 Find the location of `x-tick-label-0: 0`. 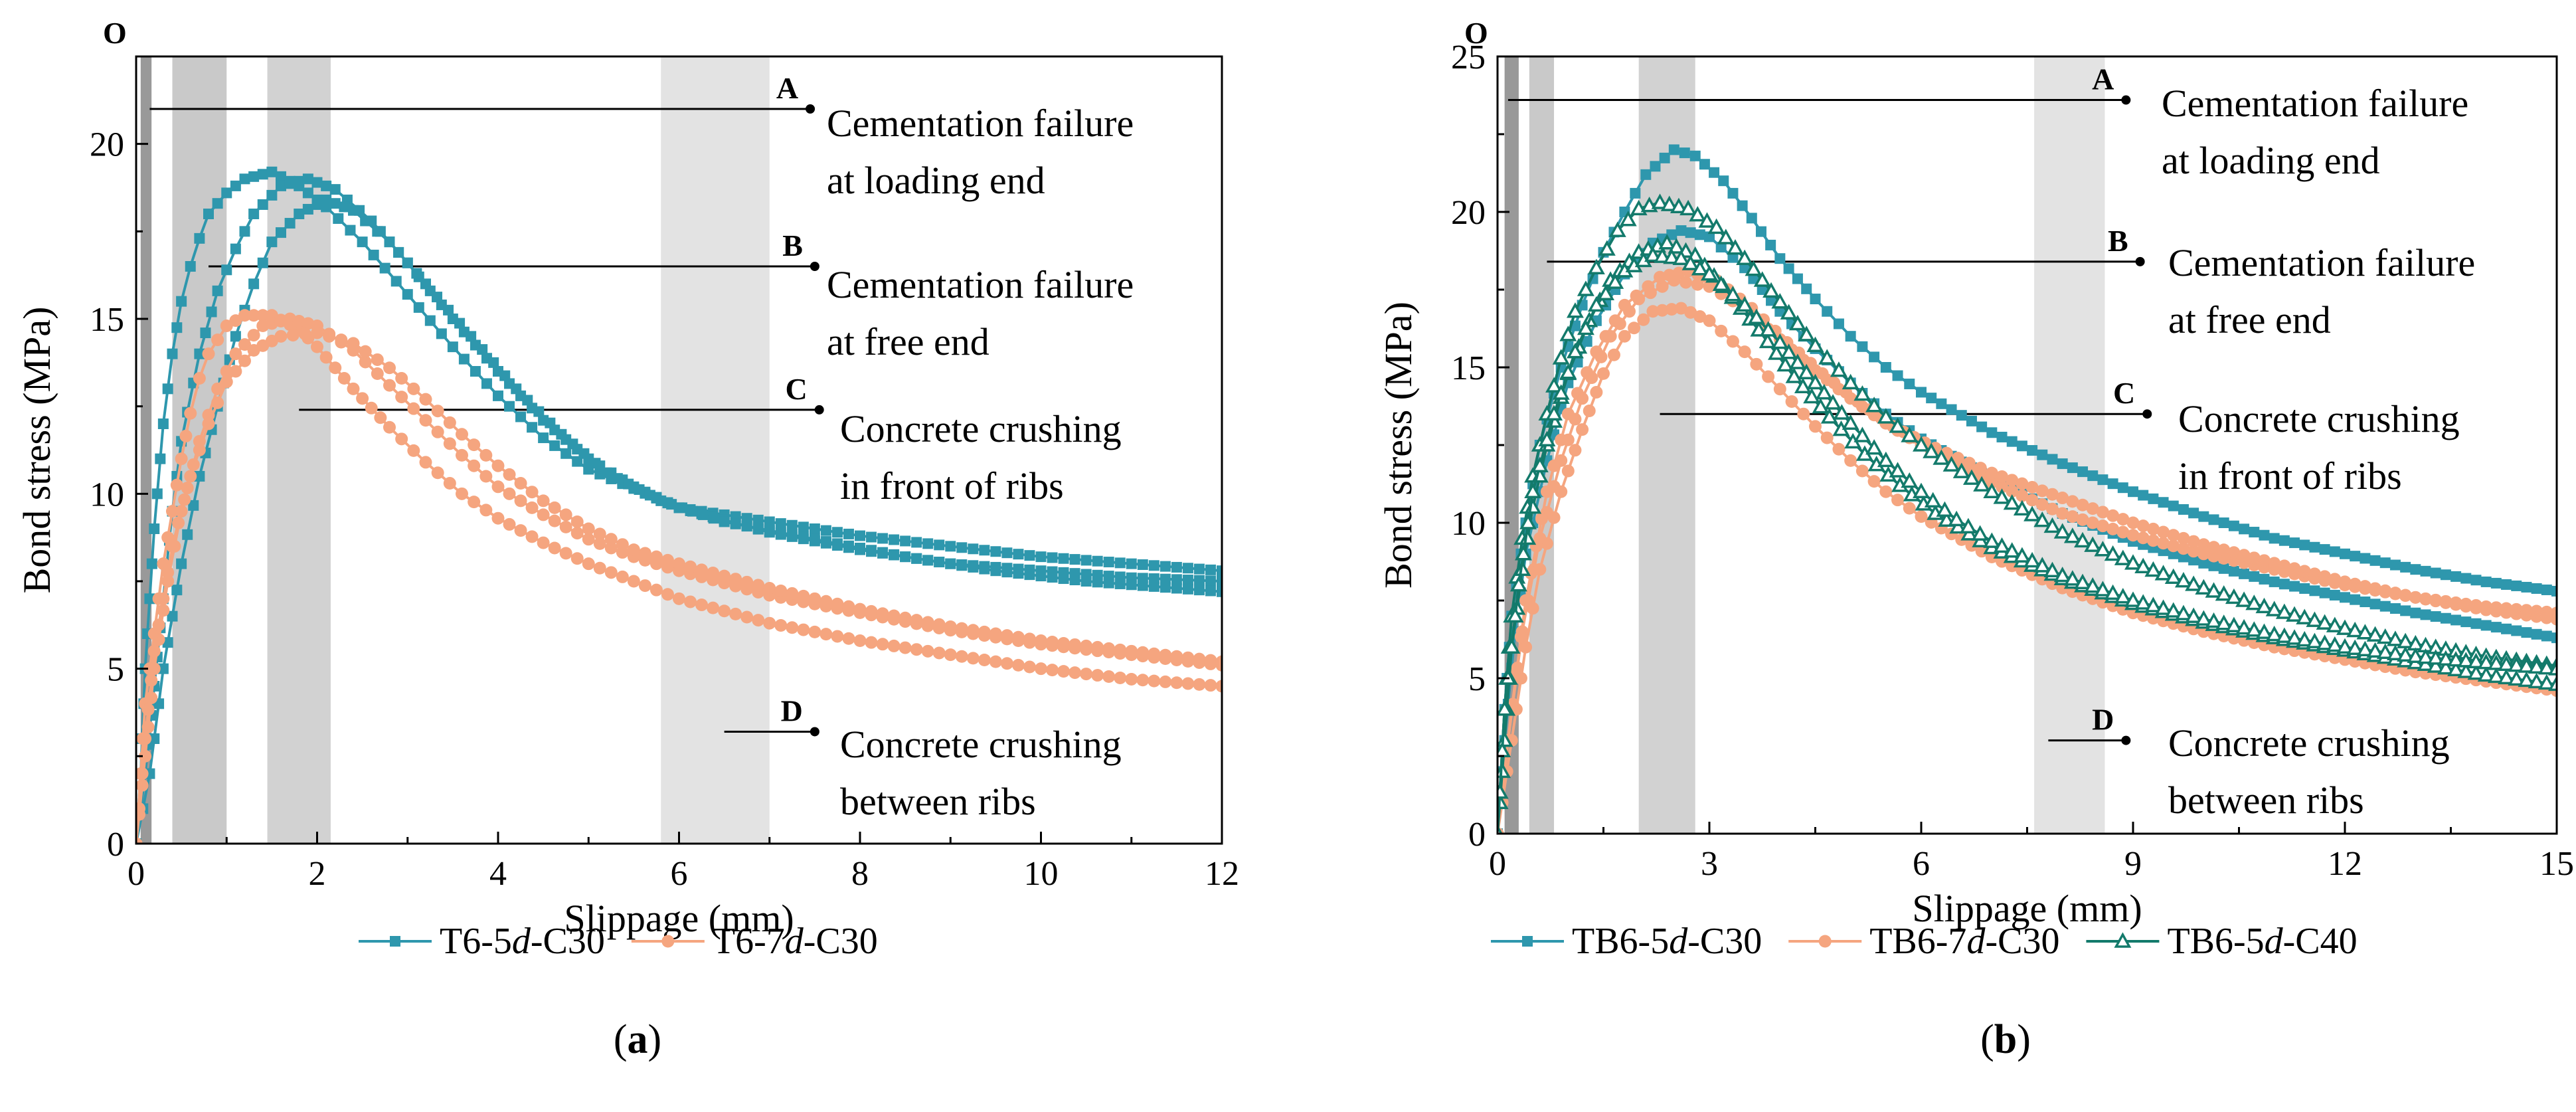

x-tick-label-0: 0 is located at coordinates (1497, 864).